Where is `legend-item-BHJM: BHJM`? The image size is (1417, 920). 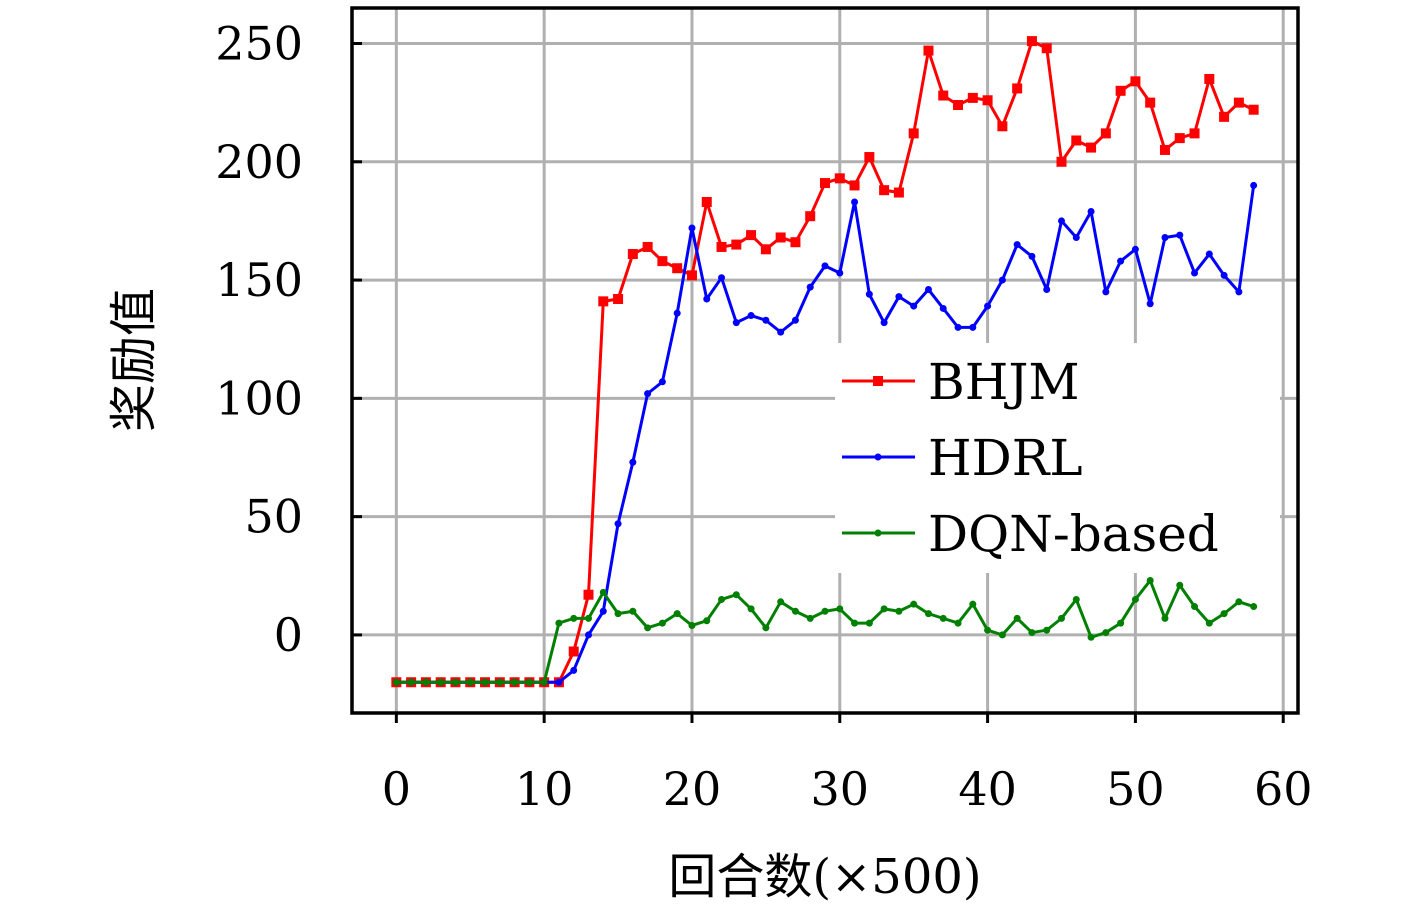 legend-item-BHJM: BHJM is located at coordinates (961, 382).